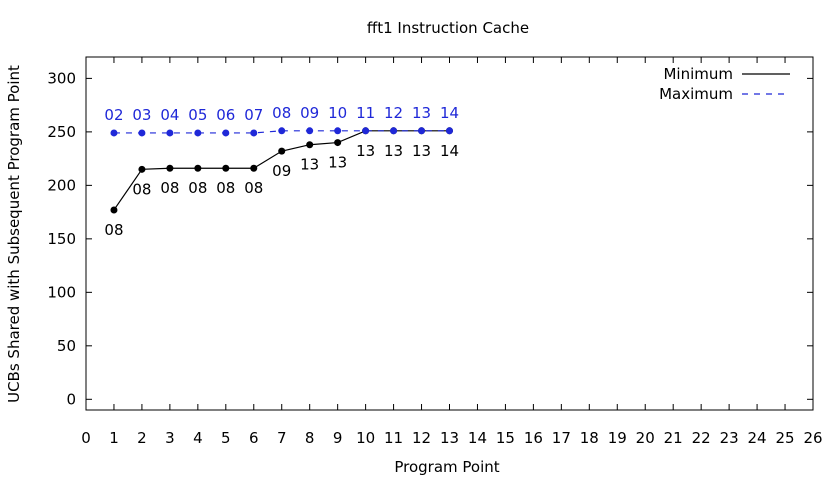 The height and width of the screenshot is (480, 840). What do you see at coordinates (673, 438) in the screenshot?
I see `x-tick-label: 21` at bounding box center [673, 438].